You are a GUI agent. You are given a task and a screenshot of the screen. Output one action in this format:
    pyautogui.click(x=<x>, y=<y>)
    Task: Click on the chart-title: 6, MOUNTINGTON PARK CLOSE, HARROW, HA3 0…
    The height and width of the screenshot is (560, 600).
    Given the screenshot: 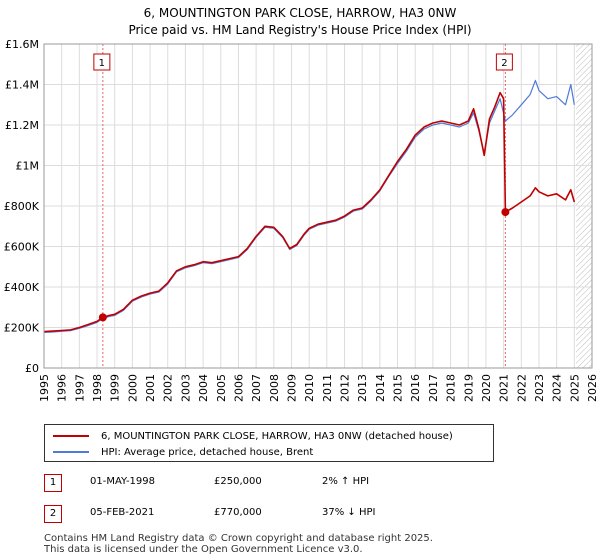 What is the action you would take?
    pyautogui.click(x=300, y=13)
    